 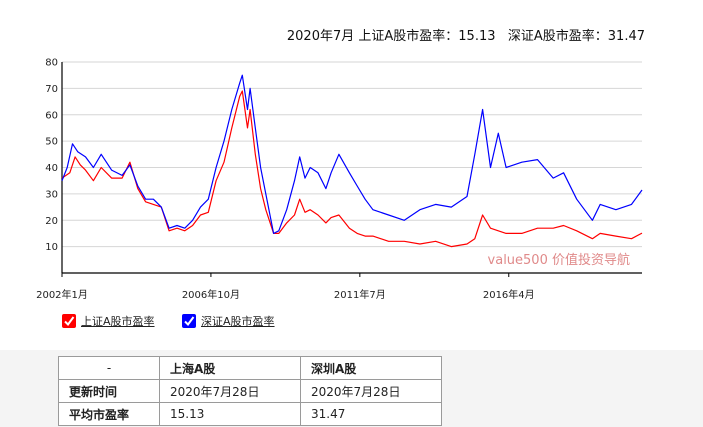 I want to click on table-row: 更新时间 2020年7月28日 2020年7月28日, so click(x=250, y=391).